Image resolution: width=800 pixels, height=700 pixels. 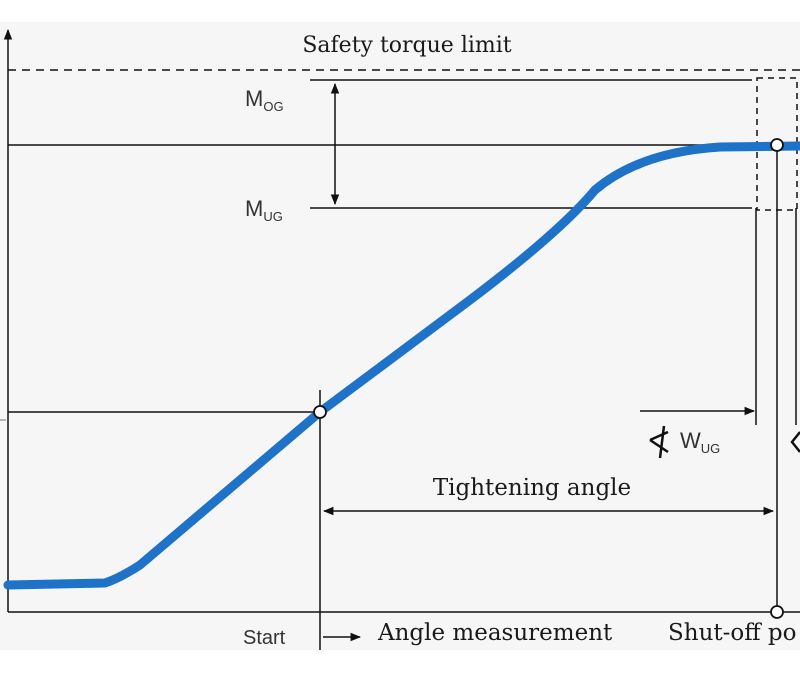 What do you see at coordinates (264, 638) in the screenshot?
I see `start-label: Start` at bounding box center [264, 638].